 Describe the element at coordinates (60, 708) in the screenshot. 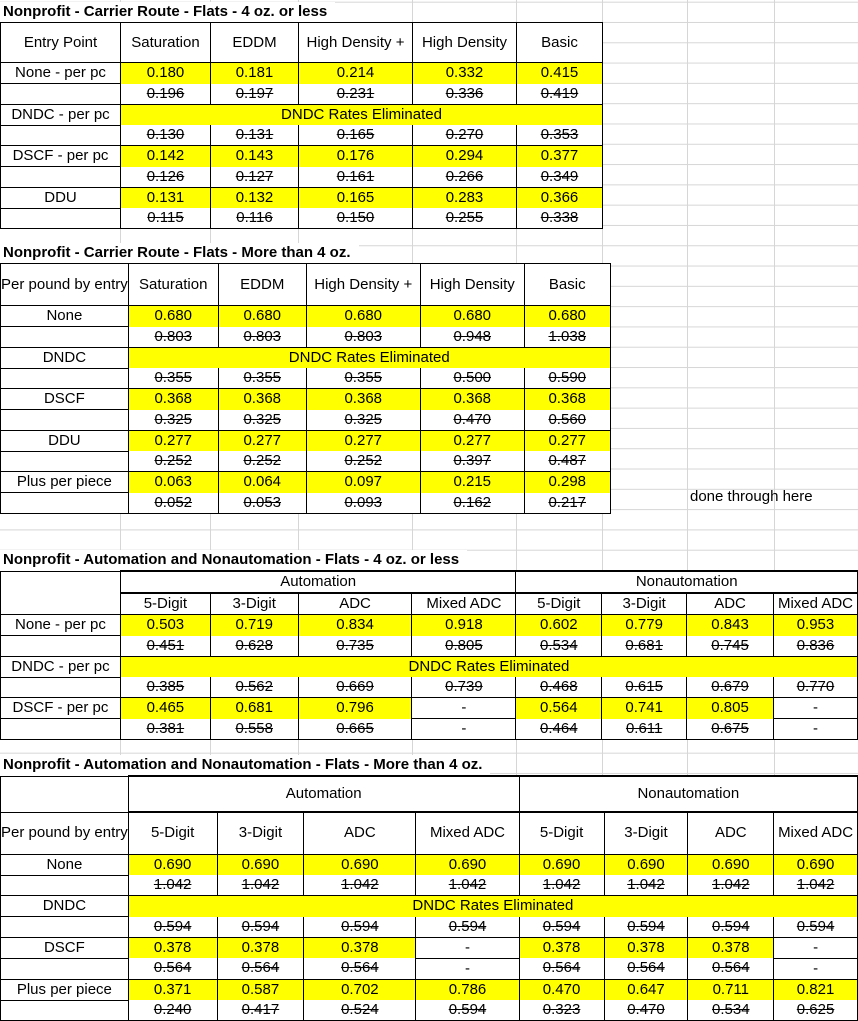

I see `row-label: DSCF - per pc` at that location.